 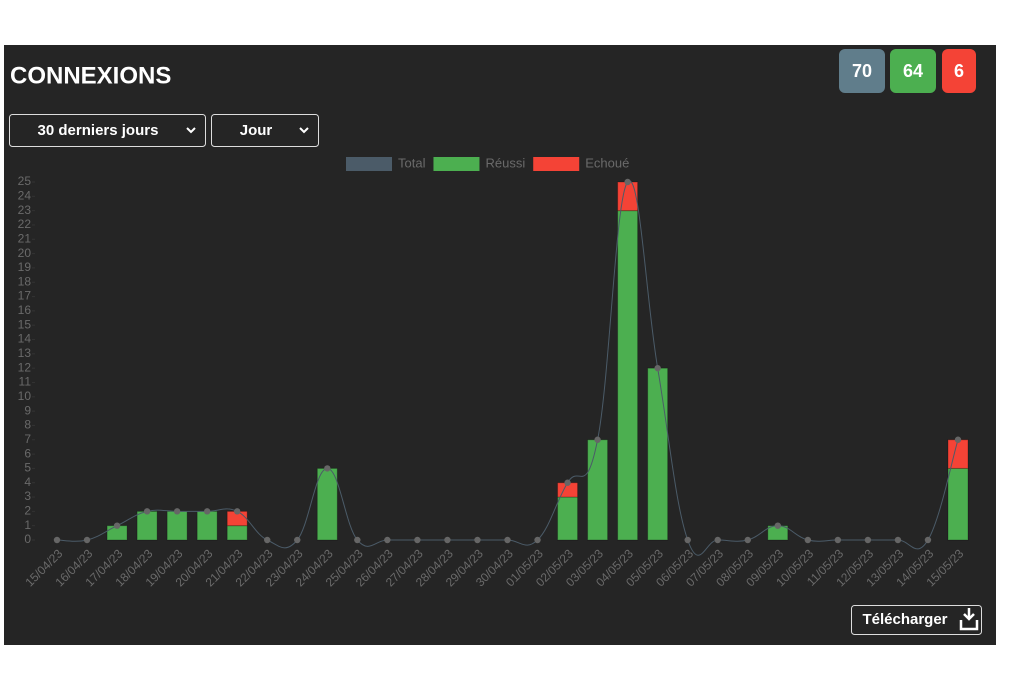 I want to click on y-tick-label: 7, so click(x=27, y=439).